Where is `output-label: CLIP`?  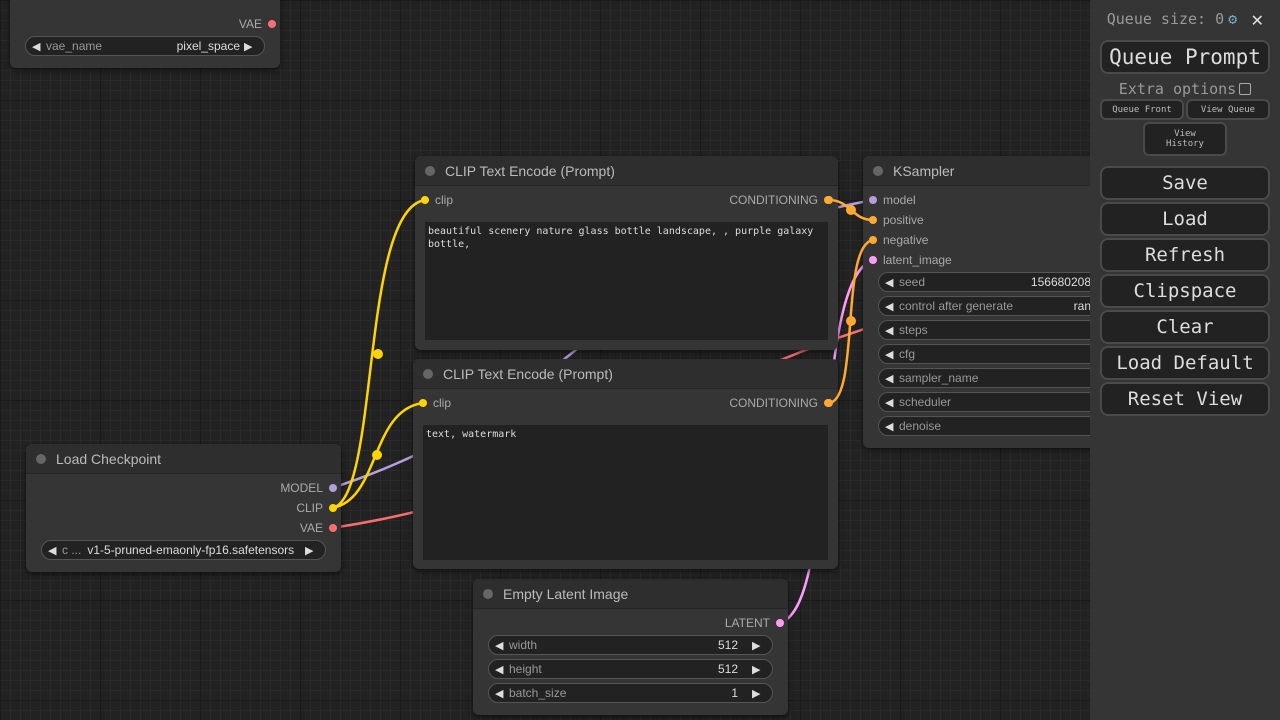 output-label: CLIP is located at coordinates (309, 508).